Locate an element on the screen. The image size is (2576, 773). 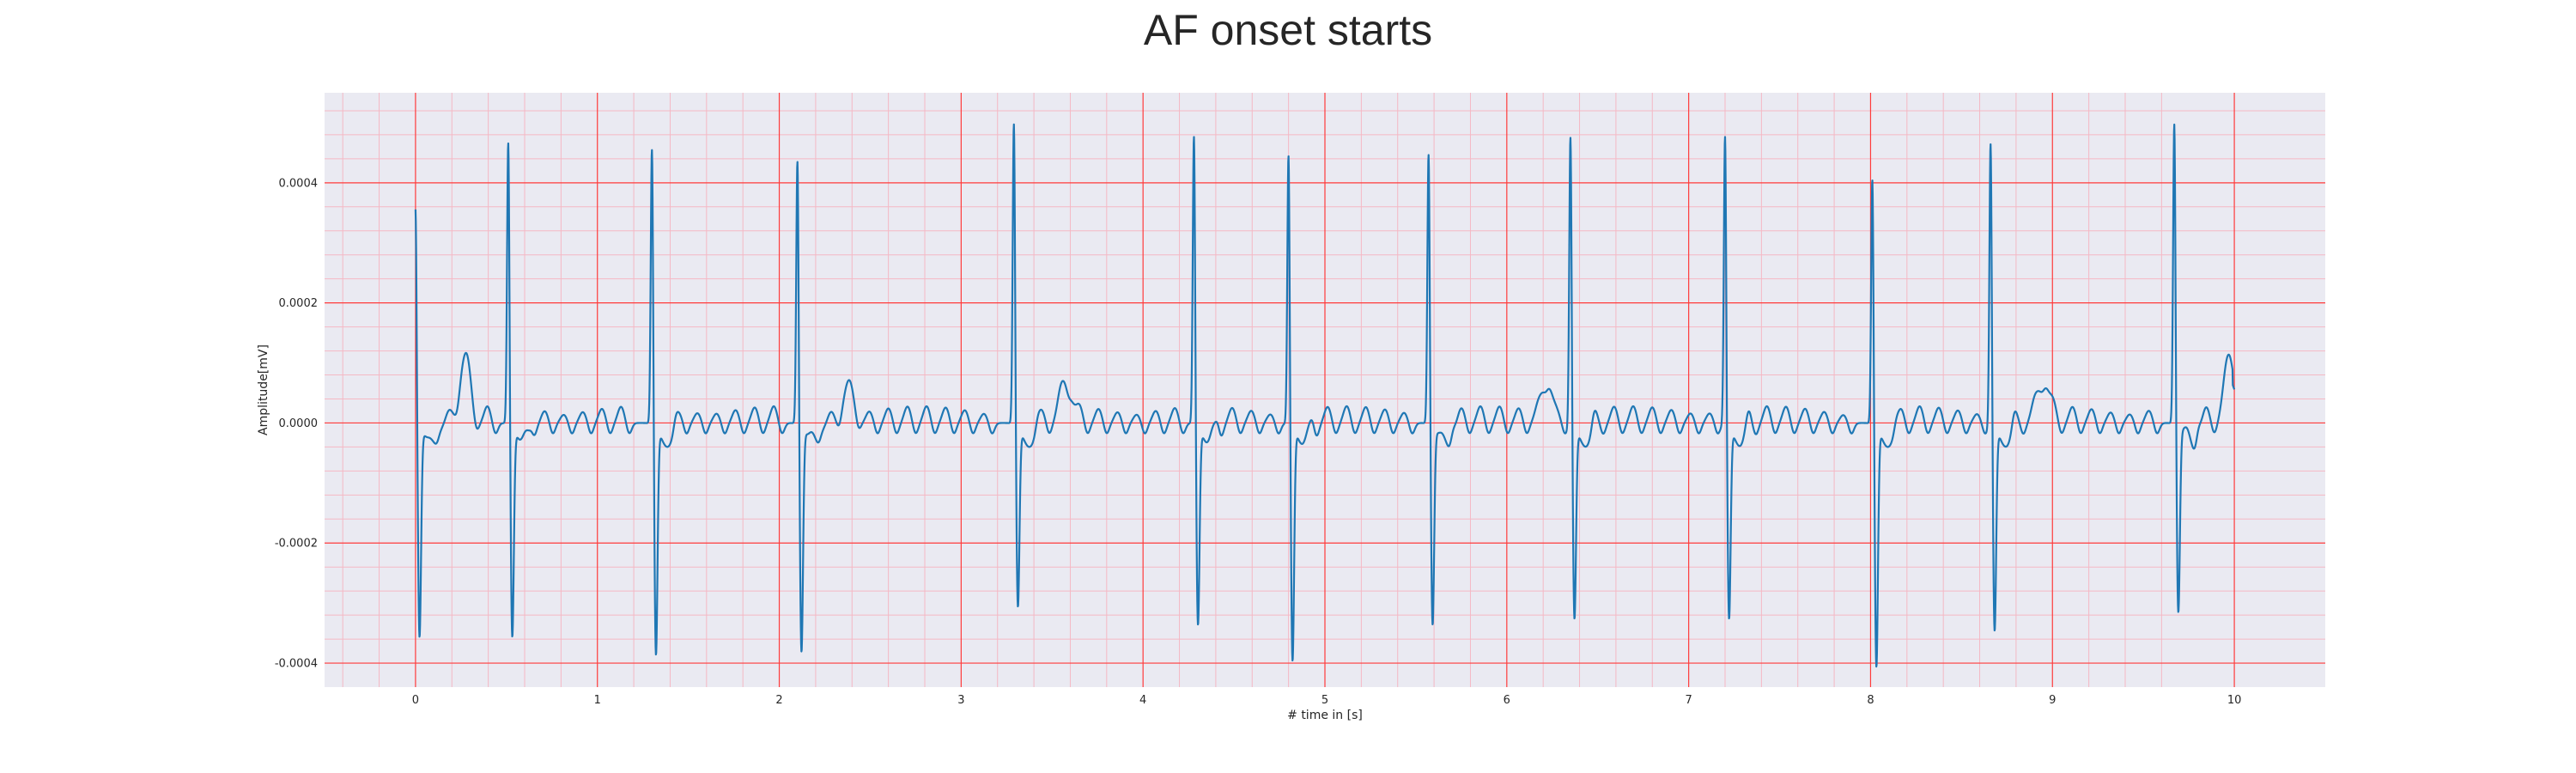
y-axis-ticks: -0.0004 -0.0002 0.0000 0.0002 0.0004 is located at coordinates (296, 423).